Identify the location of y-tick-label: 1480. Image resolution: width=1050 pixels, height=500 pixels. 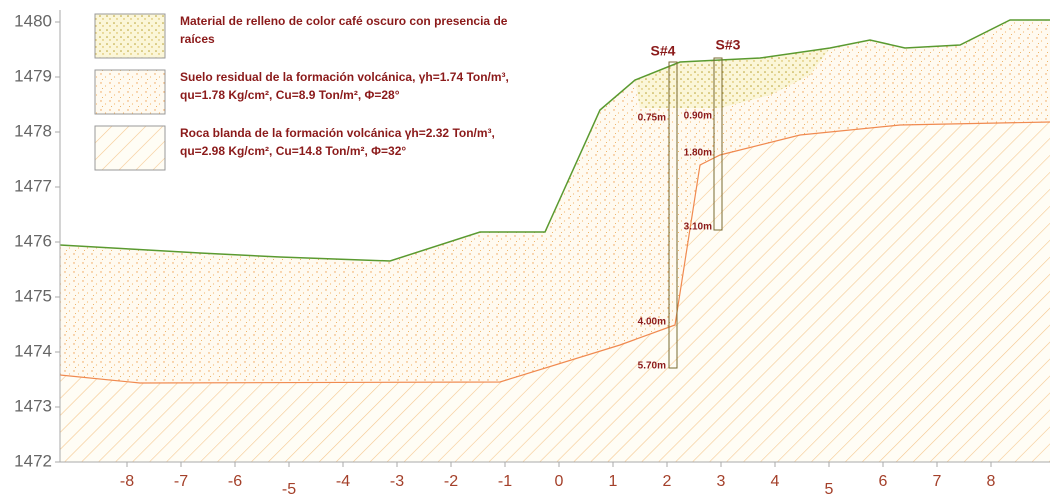
(33, 20).